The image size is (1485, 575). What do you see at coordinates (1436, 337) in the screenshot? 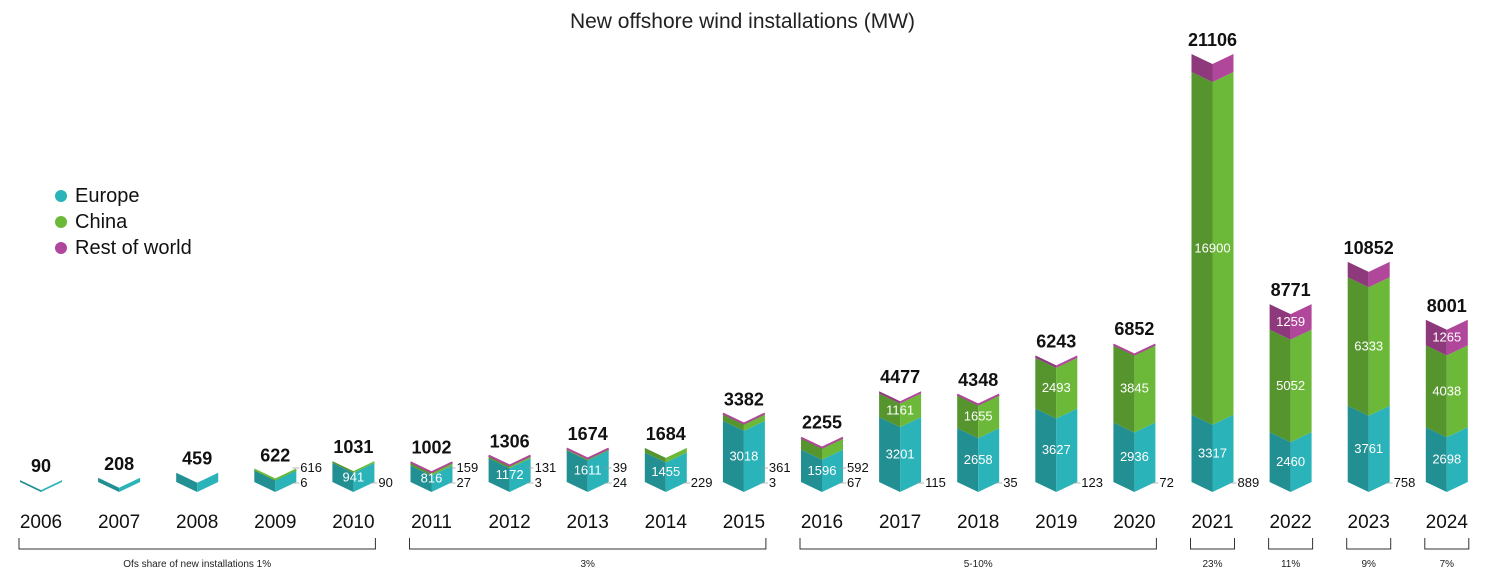
I see `bar-rest-of-world-2024-left` at bounding box center [1436, 337].